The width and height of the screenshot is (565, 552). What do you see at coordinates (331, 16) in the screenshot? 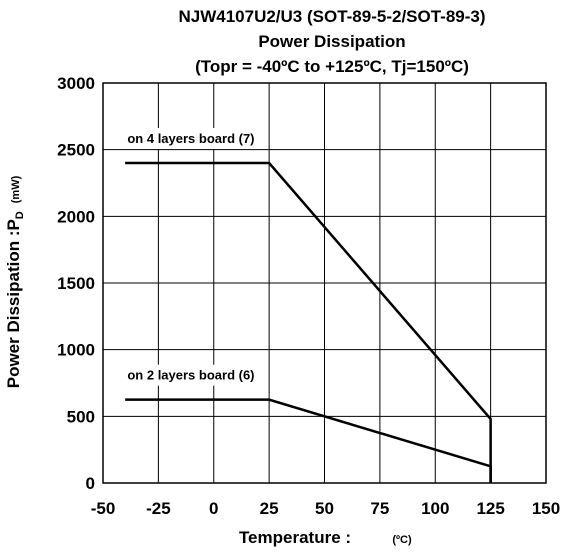
I see `chart-title-line-1: NJW4107U2/U3 (SOT-89-5-2/SOT-89-3)` at bounding box center [331, 16].